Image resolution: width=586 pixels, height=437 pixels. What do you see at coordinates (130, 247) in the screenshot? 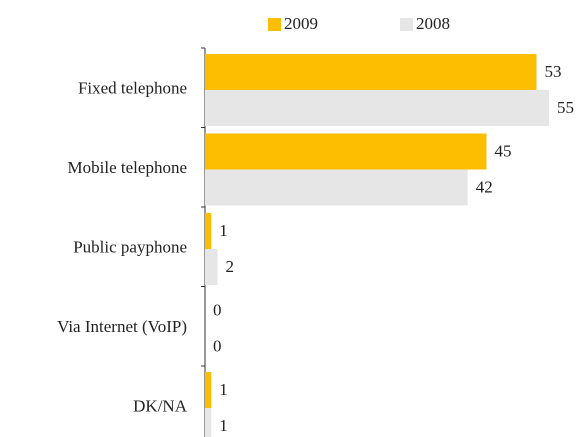
I see `y-tick-label: Public payphone` at bounding box center [130, 247].